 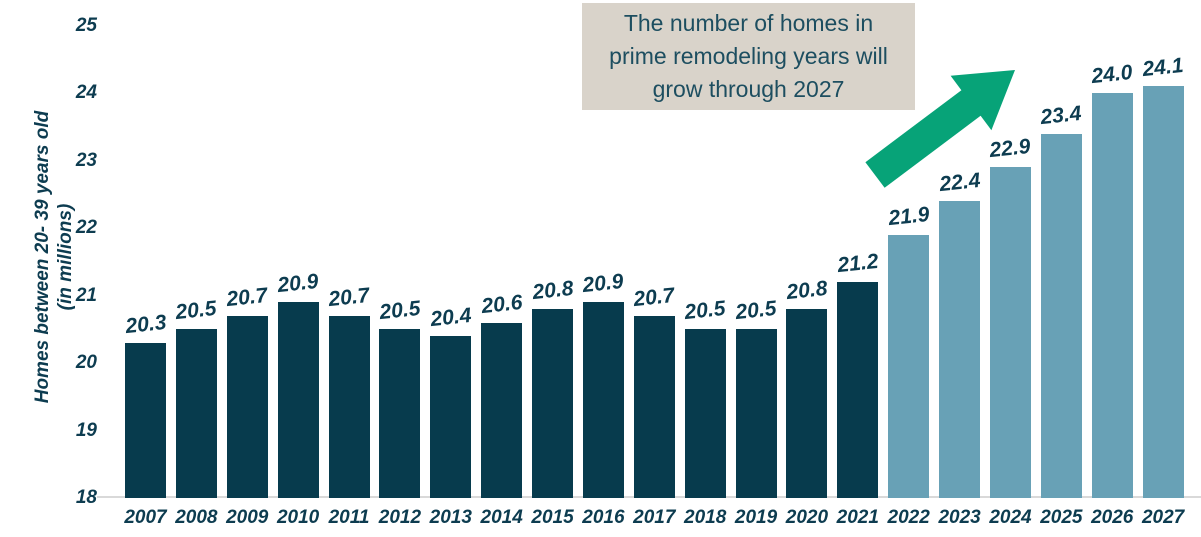 What do you see at coordinates (857, 517) in the screenshot?
I see `x-tick-label-2021: 2021` at bounding box center [857, 517].